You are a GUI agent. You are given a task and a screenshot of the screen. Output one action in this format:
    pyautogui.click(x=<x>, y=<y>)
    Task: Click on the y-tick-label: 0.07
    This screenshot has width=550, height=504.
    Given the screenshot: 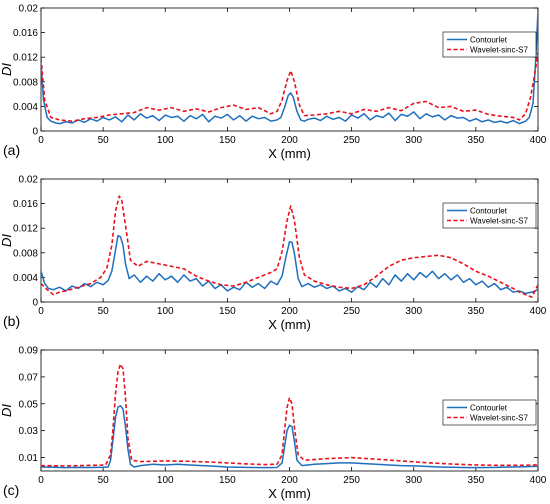 What is the action you would take?
    pyautogui.click(x=29, y=377)
    